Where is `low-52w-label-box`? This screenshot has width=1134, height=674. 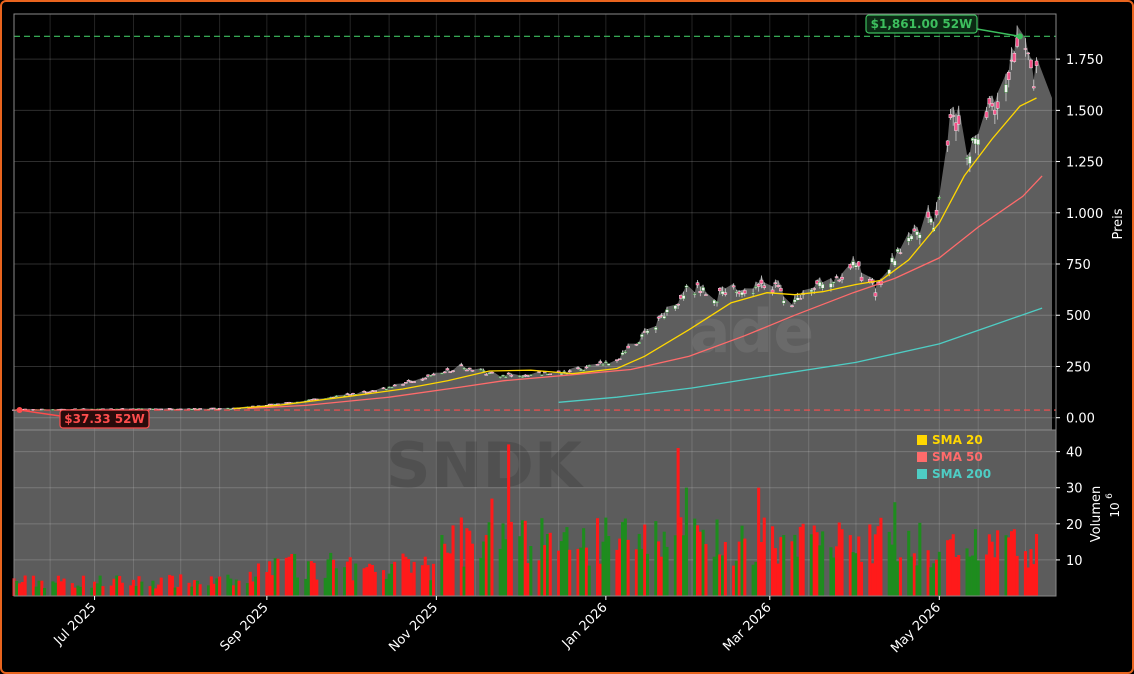 low-52w-label-box is located at coordinates (104, 419).